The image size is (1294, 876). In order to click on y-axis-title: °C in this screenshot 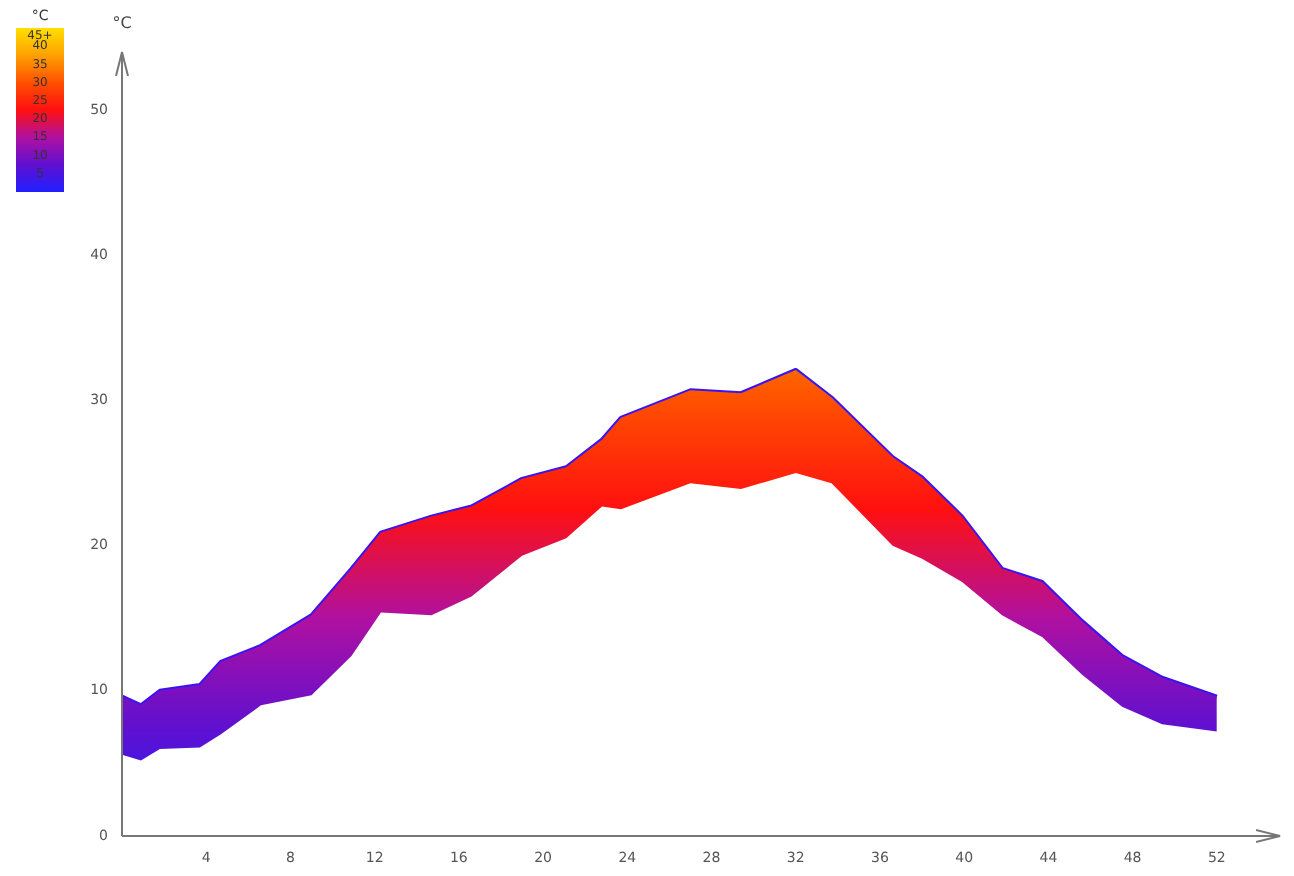, I will do `click(122, 23)`.